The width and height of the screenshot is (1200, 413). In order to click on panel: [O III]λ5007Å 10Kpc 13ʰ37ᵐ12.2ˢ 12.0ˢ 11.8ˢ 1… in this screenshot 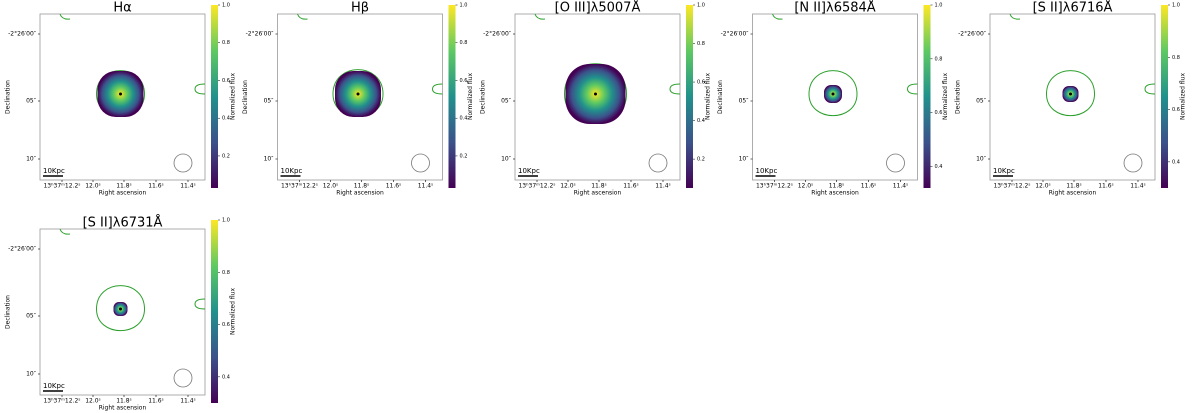, I will do `click(596, 98)`.